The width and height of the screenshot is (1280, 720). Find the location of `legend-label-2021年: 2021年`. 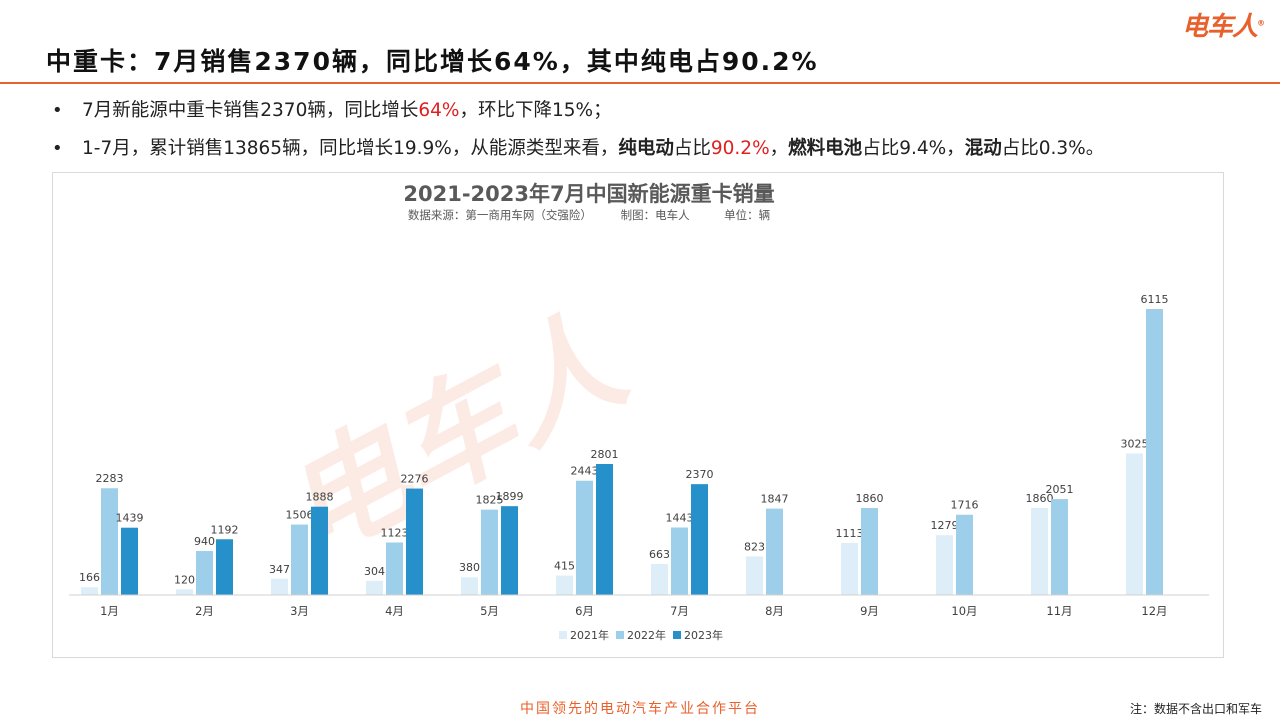

legend-label-2021年: 2021年 is located at coordinates (589, 635).